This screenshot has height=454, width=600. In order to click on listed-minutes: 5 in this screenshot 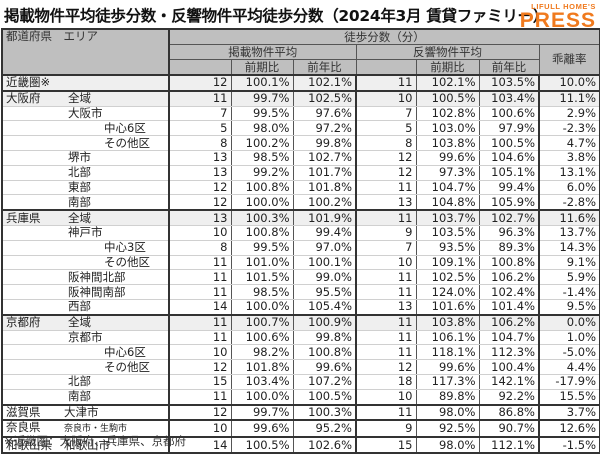, I will do `click(200, 128)`.